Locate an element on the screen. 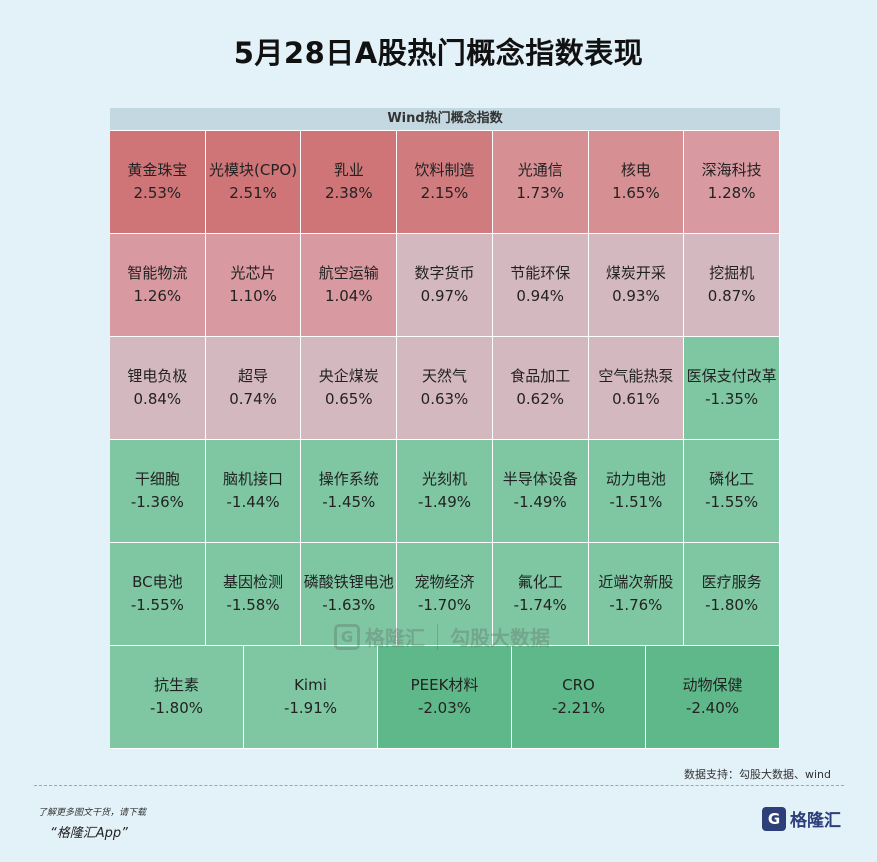  cell-value: 0.84% is located at coordinates (157, 399).